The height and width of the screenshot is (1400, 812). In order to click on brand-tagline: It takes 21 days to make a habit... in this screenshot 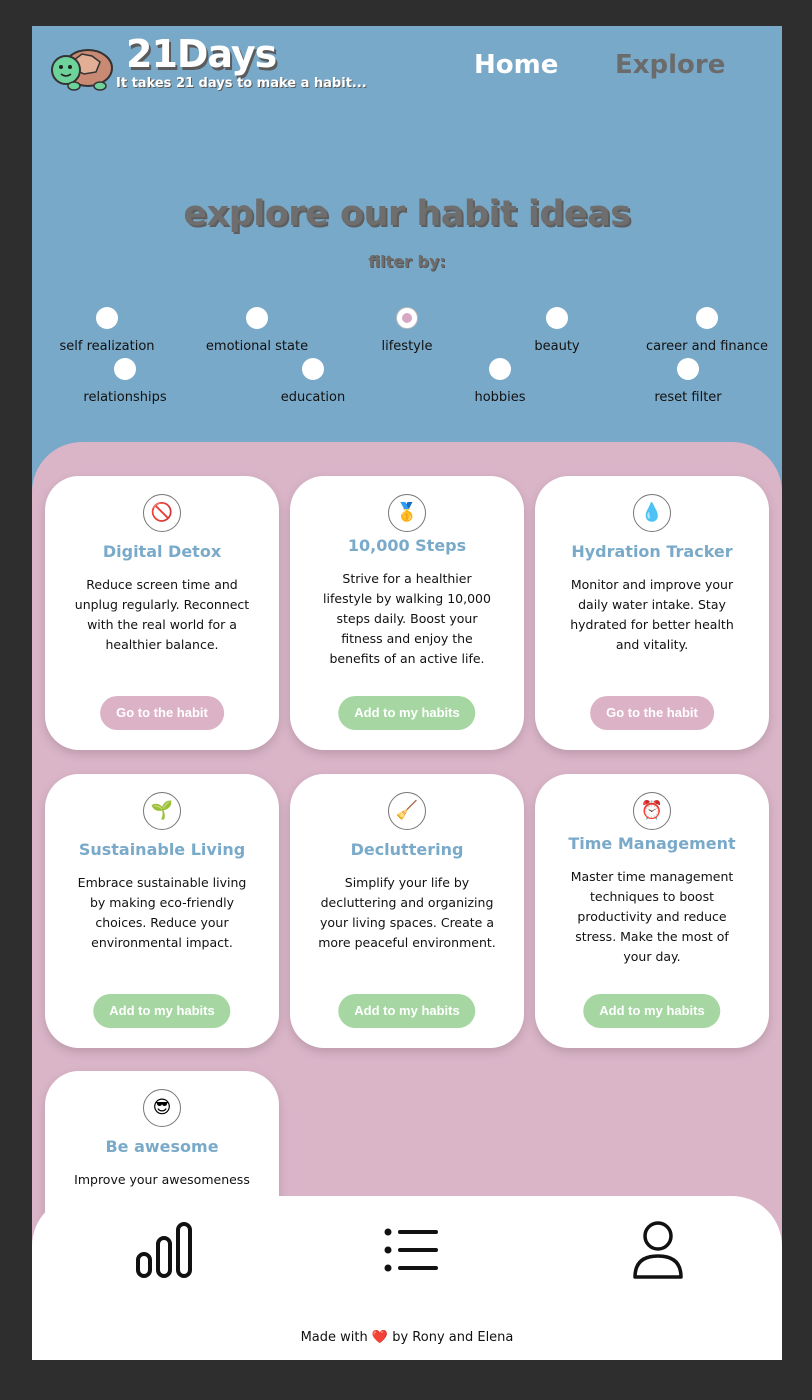, I will do `click(241, 83)`.